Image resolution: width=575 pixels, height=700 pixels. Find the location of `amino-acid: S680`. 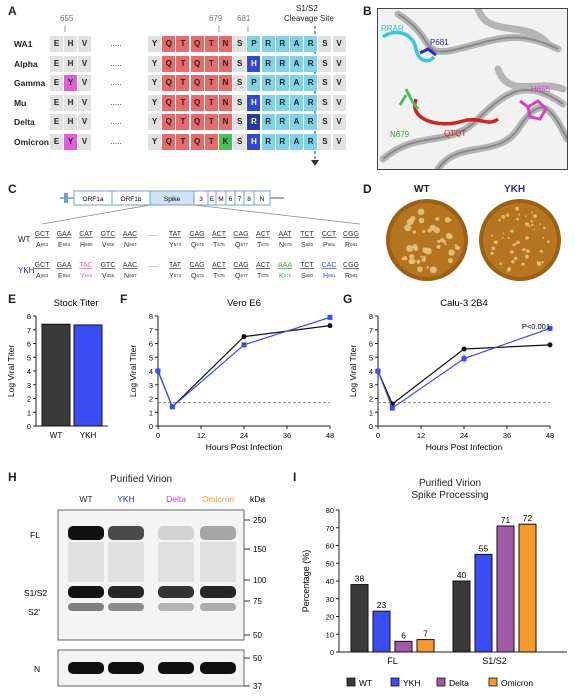

amino-acid: S680 is located at coordinates (307, 245).